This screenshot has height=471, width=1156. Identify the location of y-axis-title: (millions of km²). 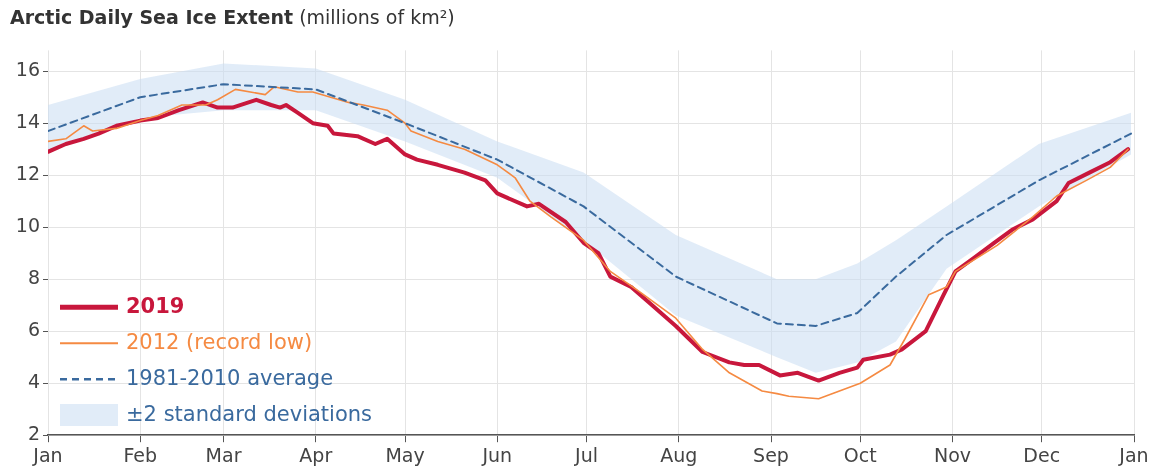
(377, 17).